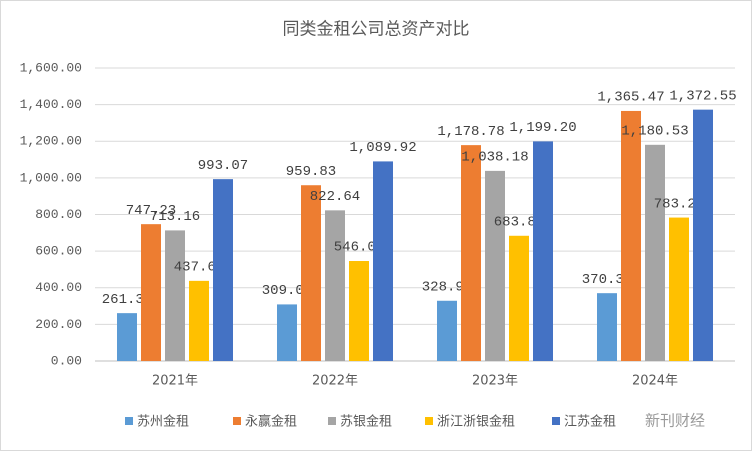 The height and width of the screenshot is (451, 752). Describe the element at coordinates (630, 98) in the screenshot. I see `value-label: 1,365.47` at that location.